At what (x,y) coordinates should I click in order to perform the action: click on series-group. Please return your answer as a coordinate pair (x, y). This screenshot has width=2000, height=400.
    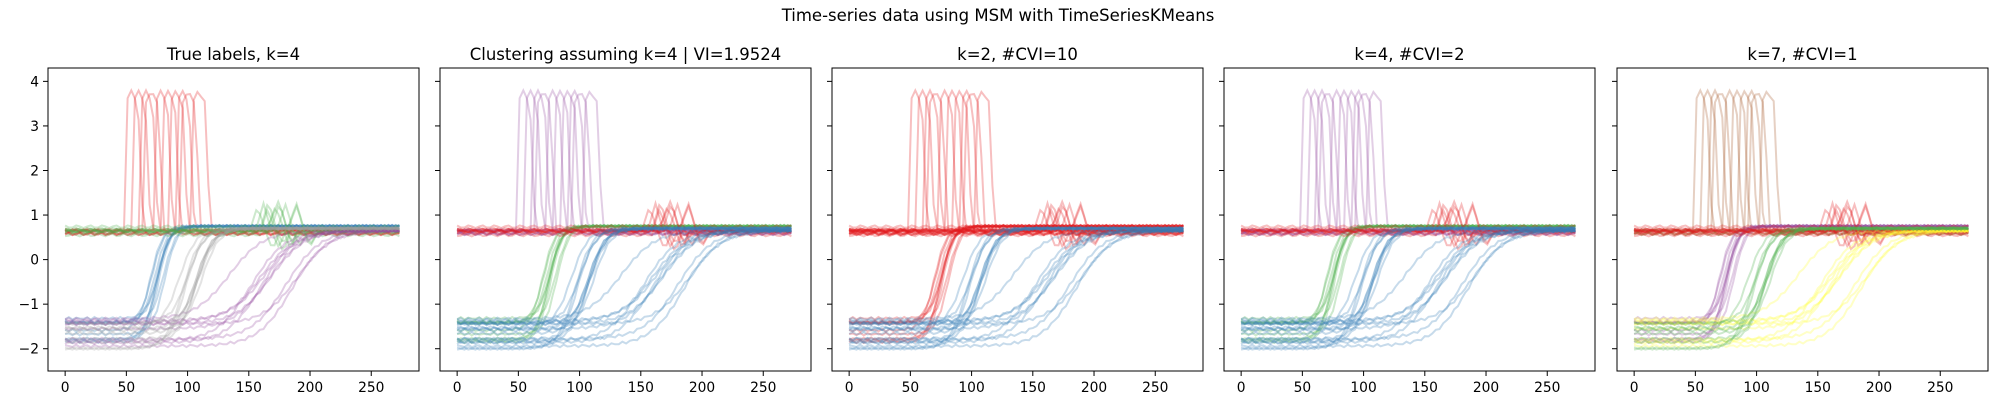
    Looking at the image, I should click on (1016, 219).